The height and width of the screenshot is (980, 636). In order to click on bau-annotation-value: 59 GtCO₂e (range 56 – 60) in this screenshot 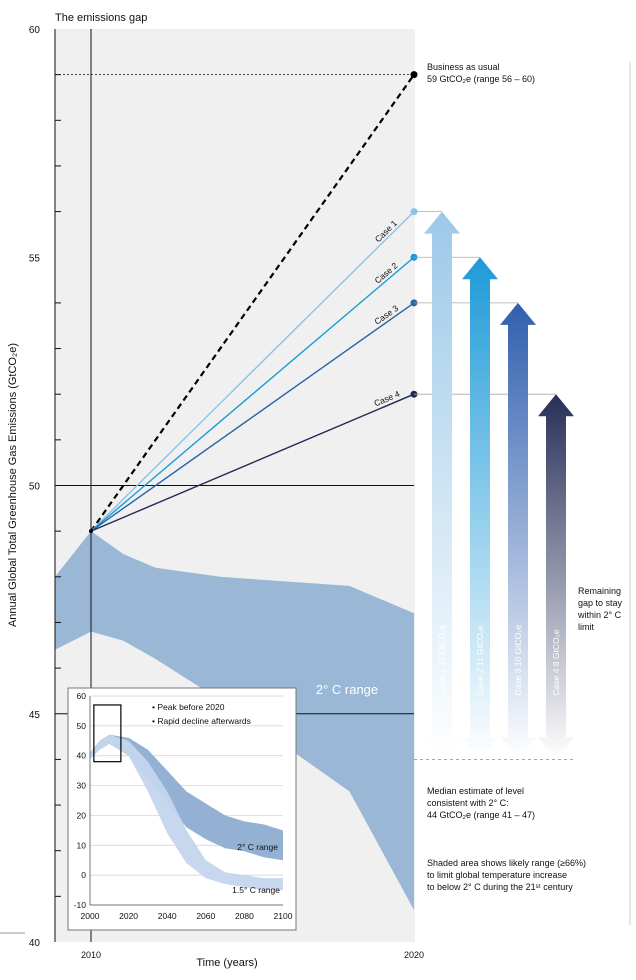, I will do `click(481, 79)`.